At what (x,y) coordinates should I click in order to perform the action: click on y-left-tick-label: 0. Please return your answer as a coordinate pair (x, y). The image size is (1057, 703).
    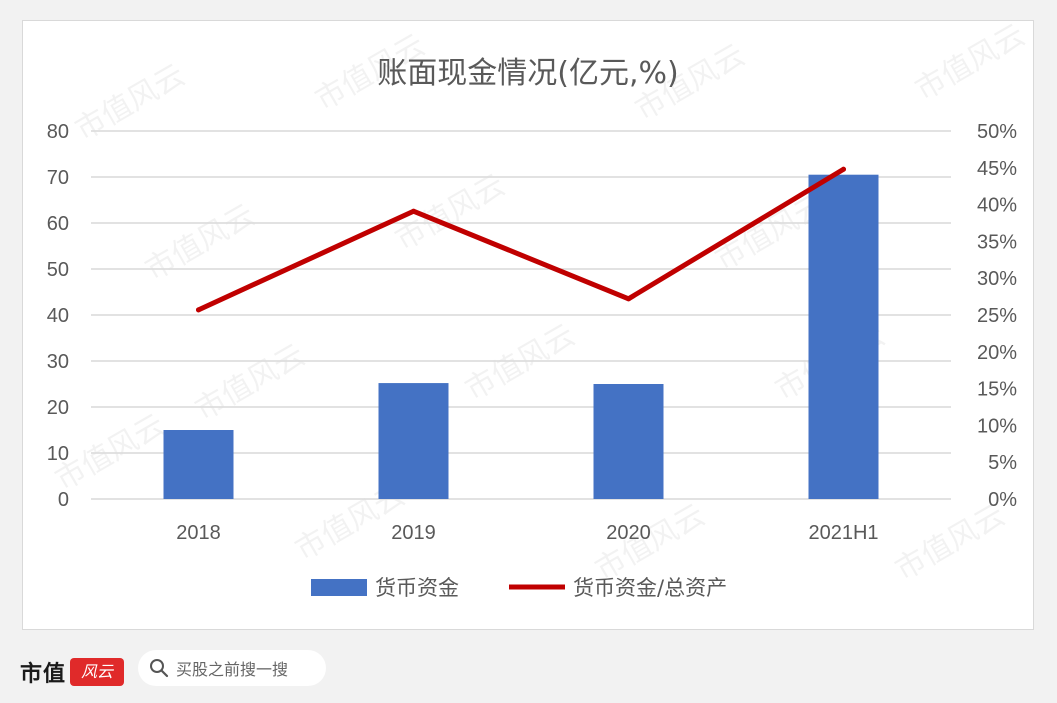
    Looking at the image, I should click on (63, 500).